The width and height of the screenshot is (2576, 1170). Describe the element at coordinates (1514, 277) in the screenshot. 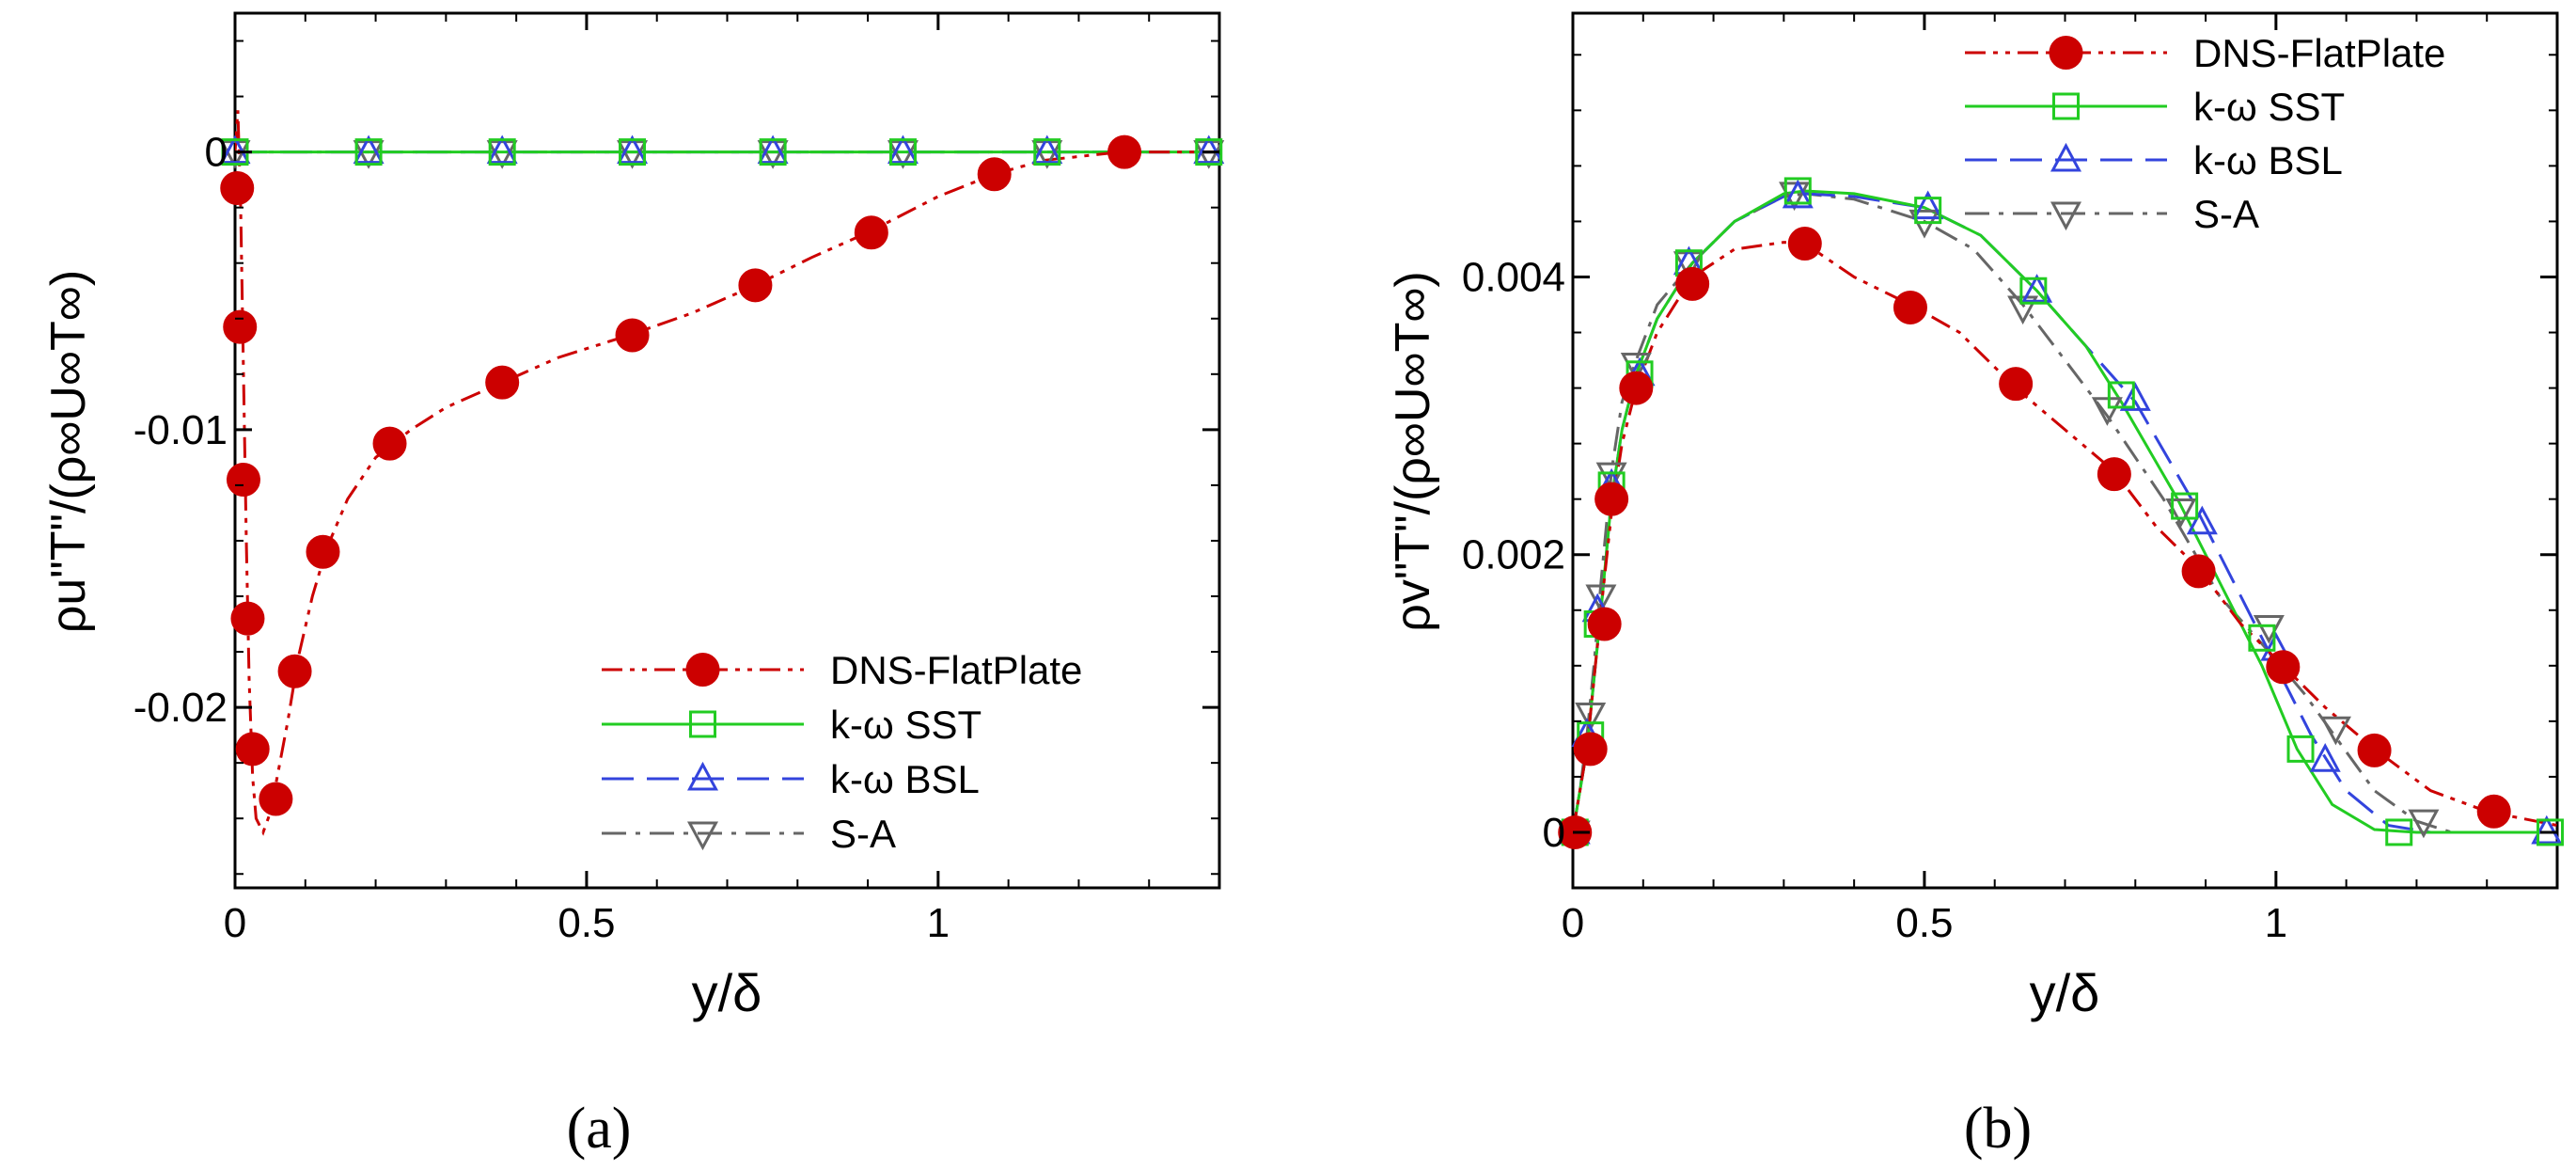

I see `y-tick-label: 0.004` at that location.